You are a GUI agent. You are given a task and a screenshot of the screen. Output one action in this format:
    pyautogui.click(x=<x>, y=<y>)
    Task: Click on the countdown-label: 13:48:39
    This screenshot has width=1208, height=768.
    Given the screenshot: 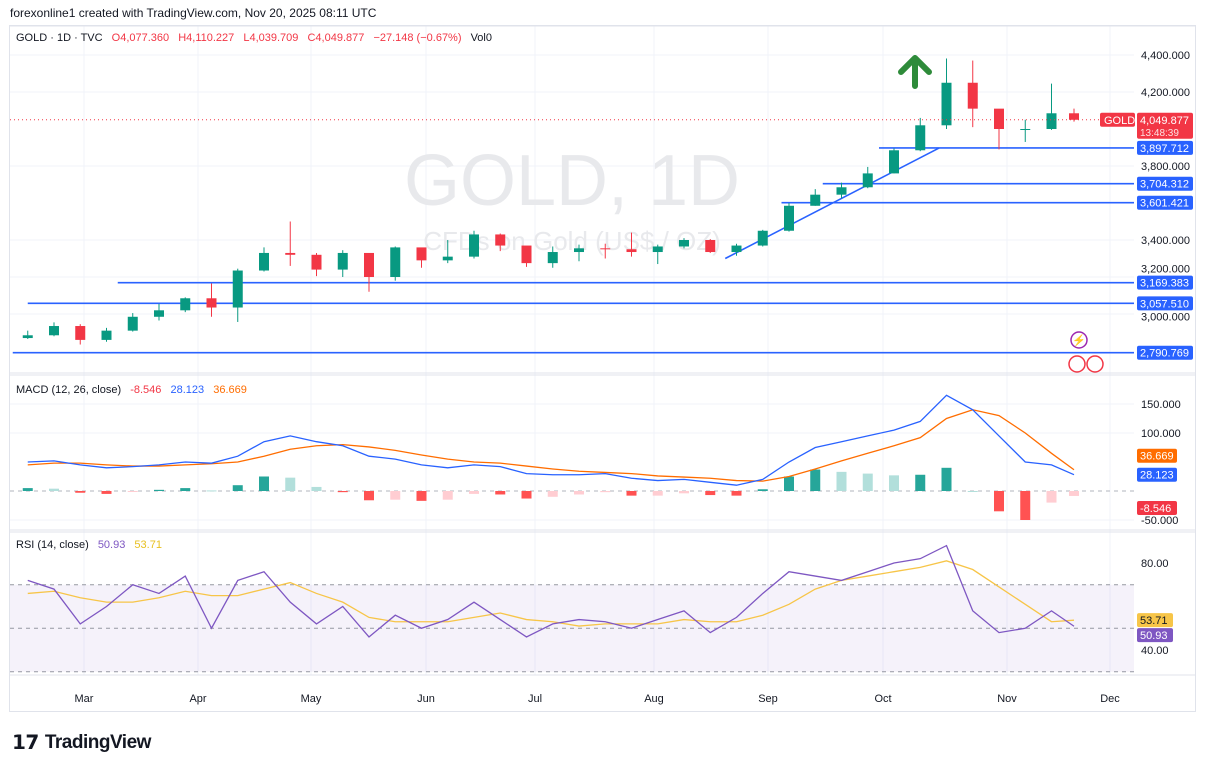 What is the action you would take?
    pyautogui.click(x=1159, y=133)
    